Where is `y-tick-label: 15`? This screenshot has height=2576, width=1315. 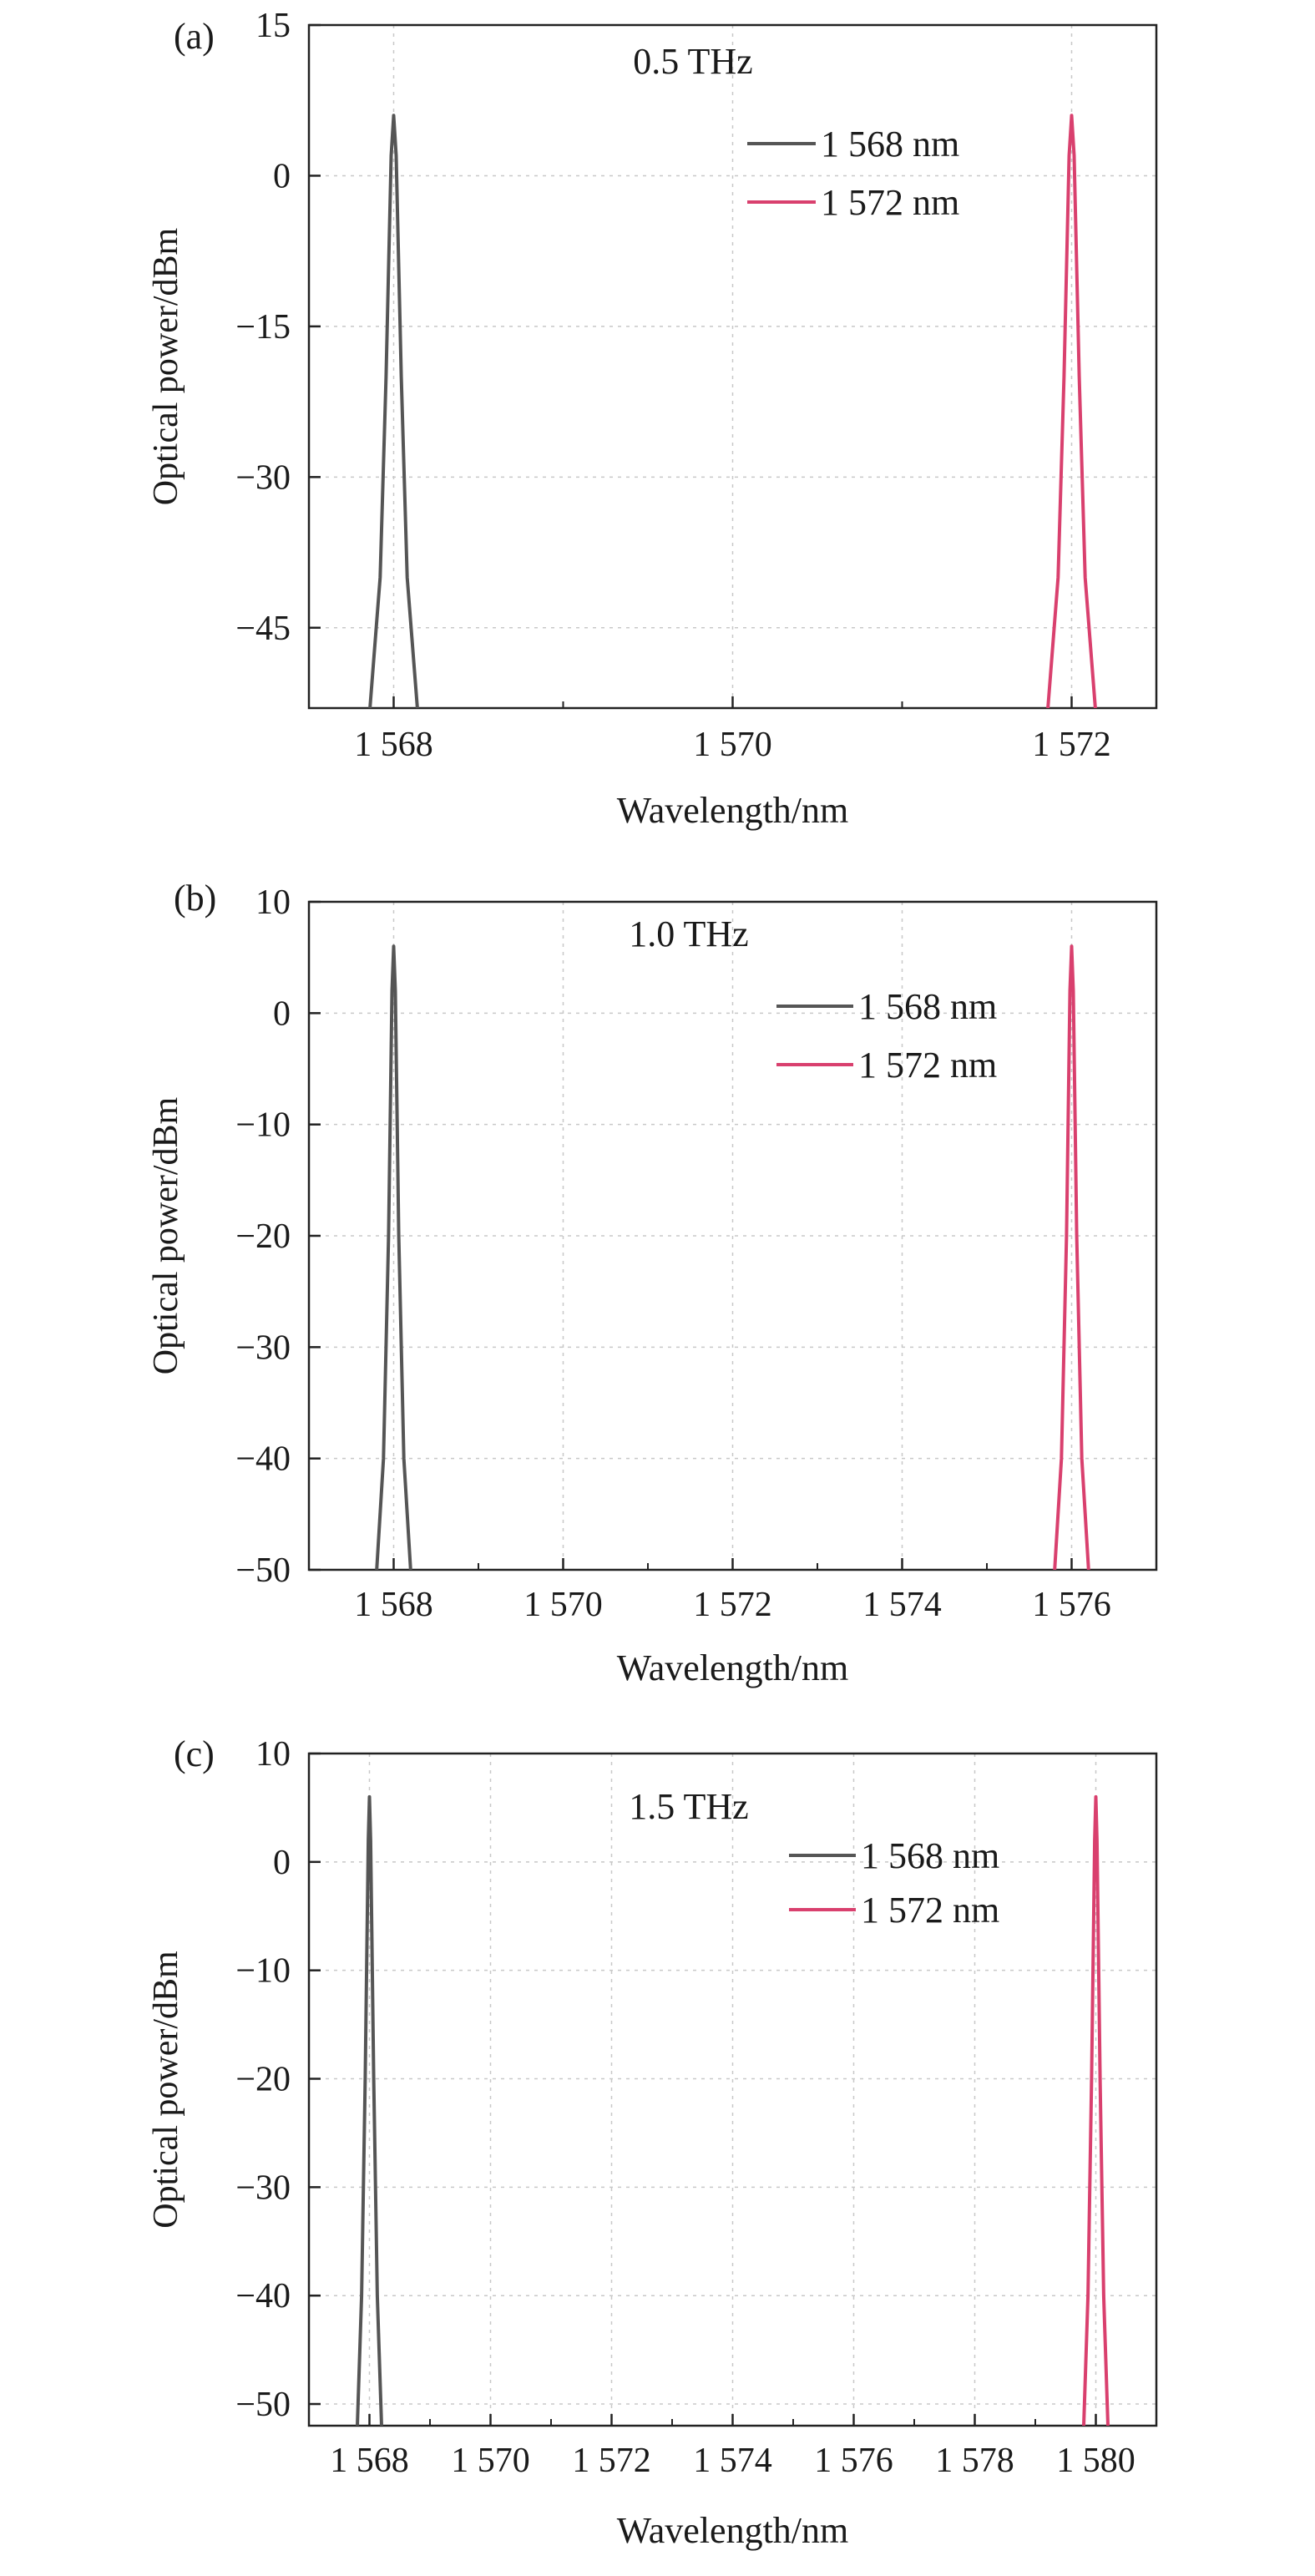 y-tick-label: 15 is located at coordinates (273, 26).